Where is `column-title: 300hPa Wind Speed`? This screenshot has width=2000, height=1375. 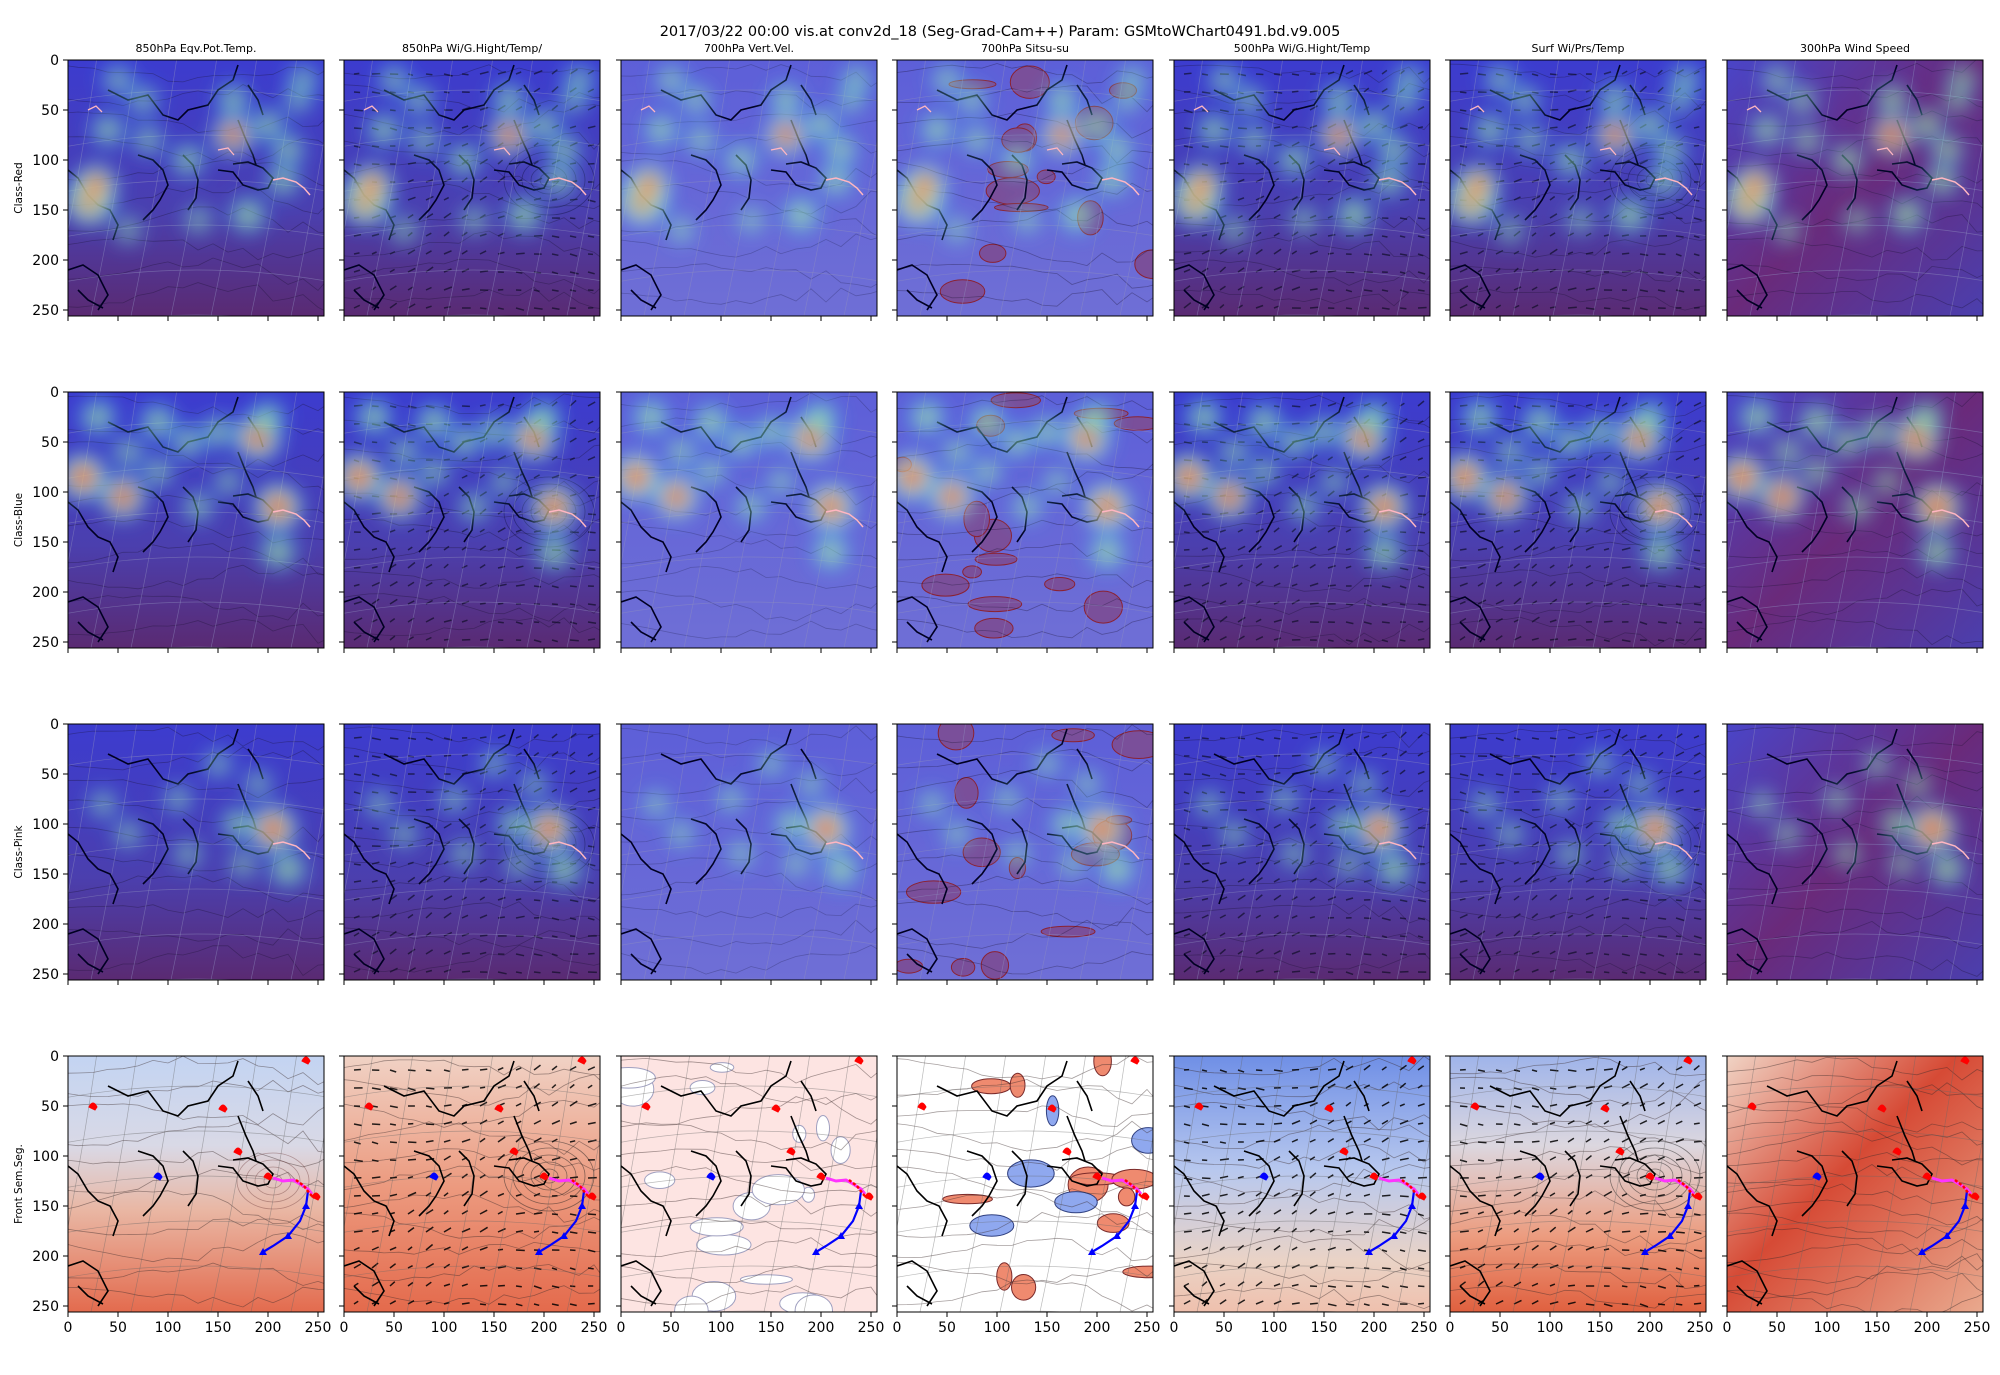
column-title: 300hPa Wind Speed is located at coordinates (1855, 48).